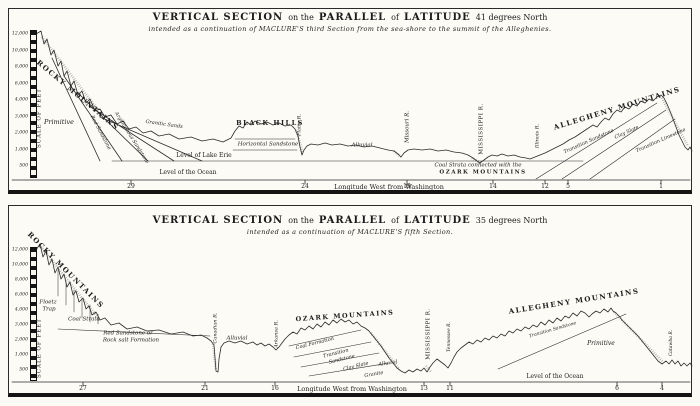  What do you see at coordinates (268, 144) in the screenshot?
I see `horizontal-sandstone-label: Horizontal Sandstone` at bounding box center [268, 144].